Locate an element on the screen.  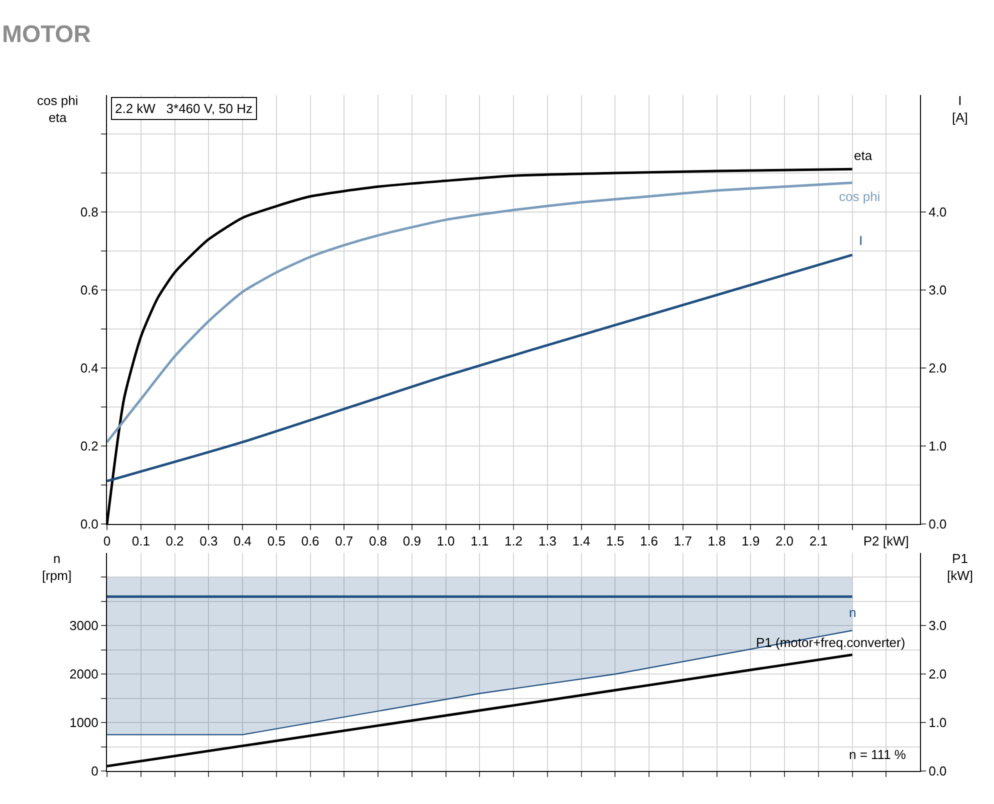
y-tick-label: 0.4 is located at coordinates (89, 368).